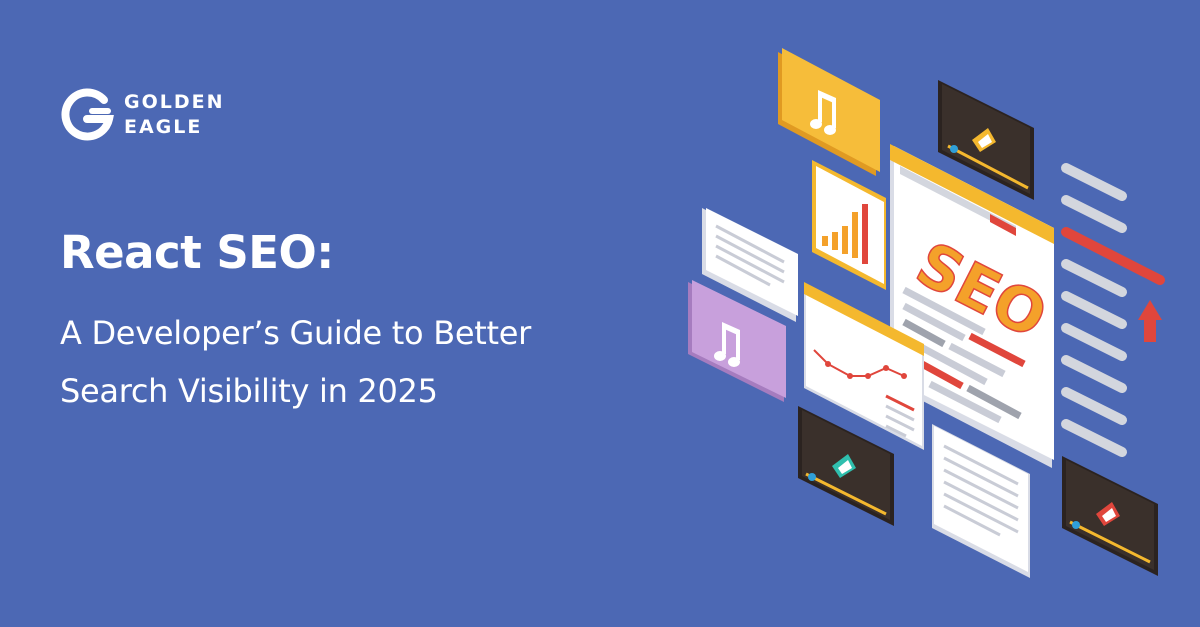  I want to click on arrow-up-icon, so click(1150, 321).